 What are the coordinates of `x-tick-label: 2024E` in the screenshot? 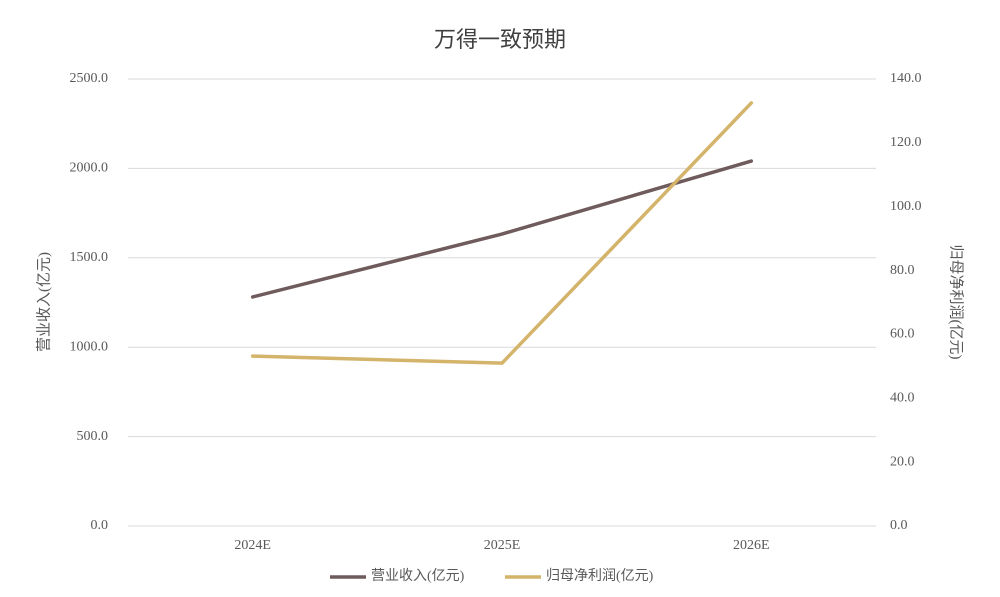 It's located at (252, 545).